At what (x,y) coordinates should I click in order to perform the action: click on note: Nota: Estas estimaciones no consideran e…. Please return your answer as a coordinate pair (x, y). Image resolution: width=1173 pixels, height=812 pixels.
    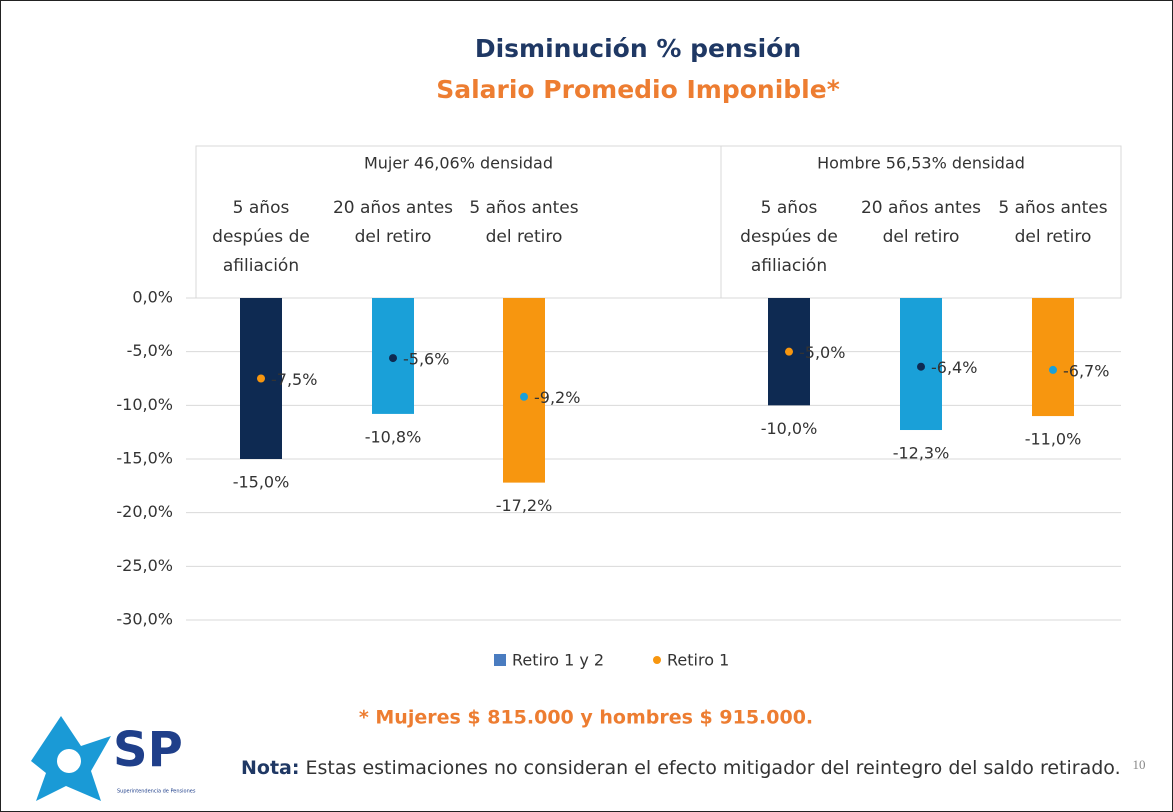
    Looking at the image, I should click on (691, 768).